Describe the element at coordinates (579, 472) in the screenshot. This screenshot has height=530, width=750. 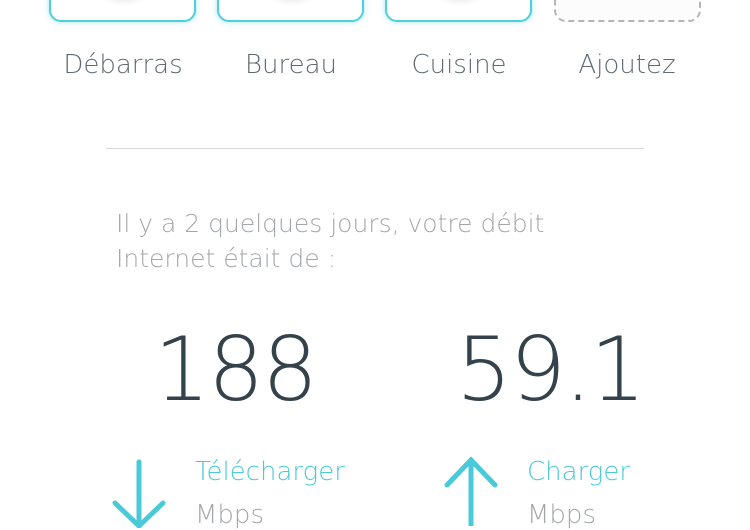
I see `upload-label: Charger` at that location.